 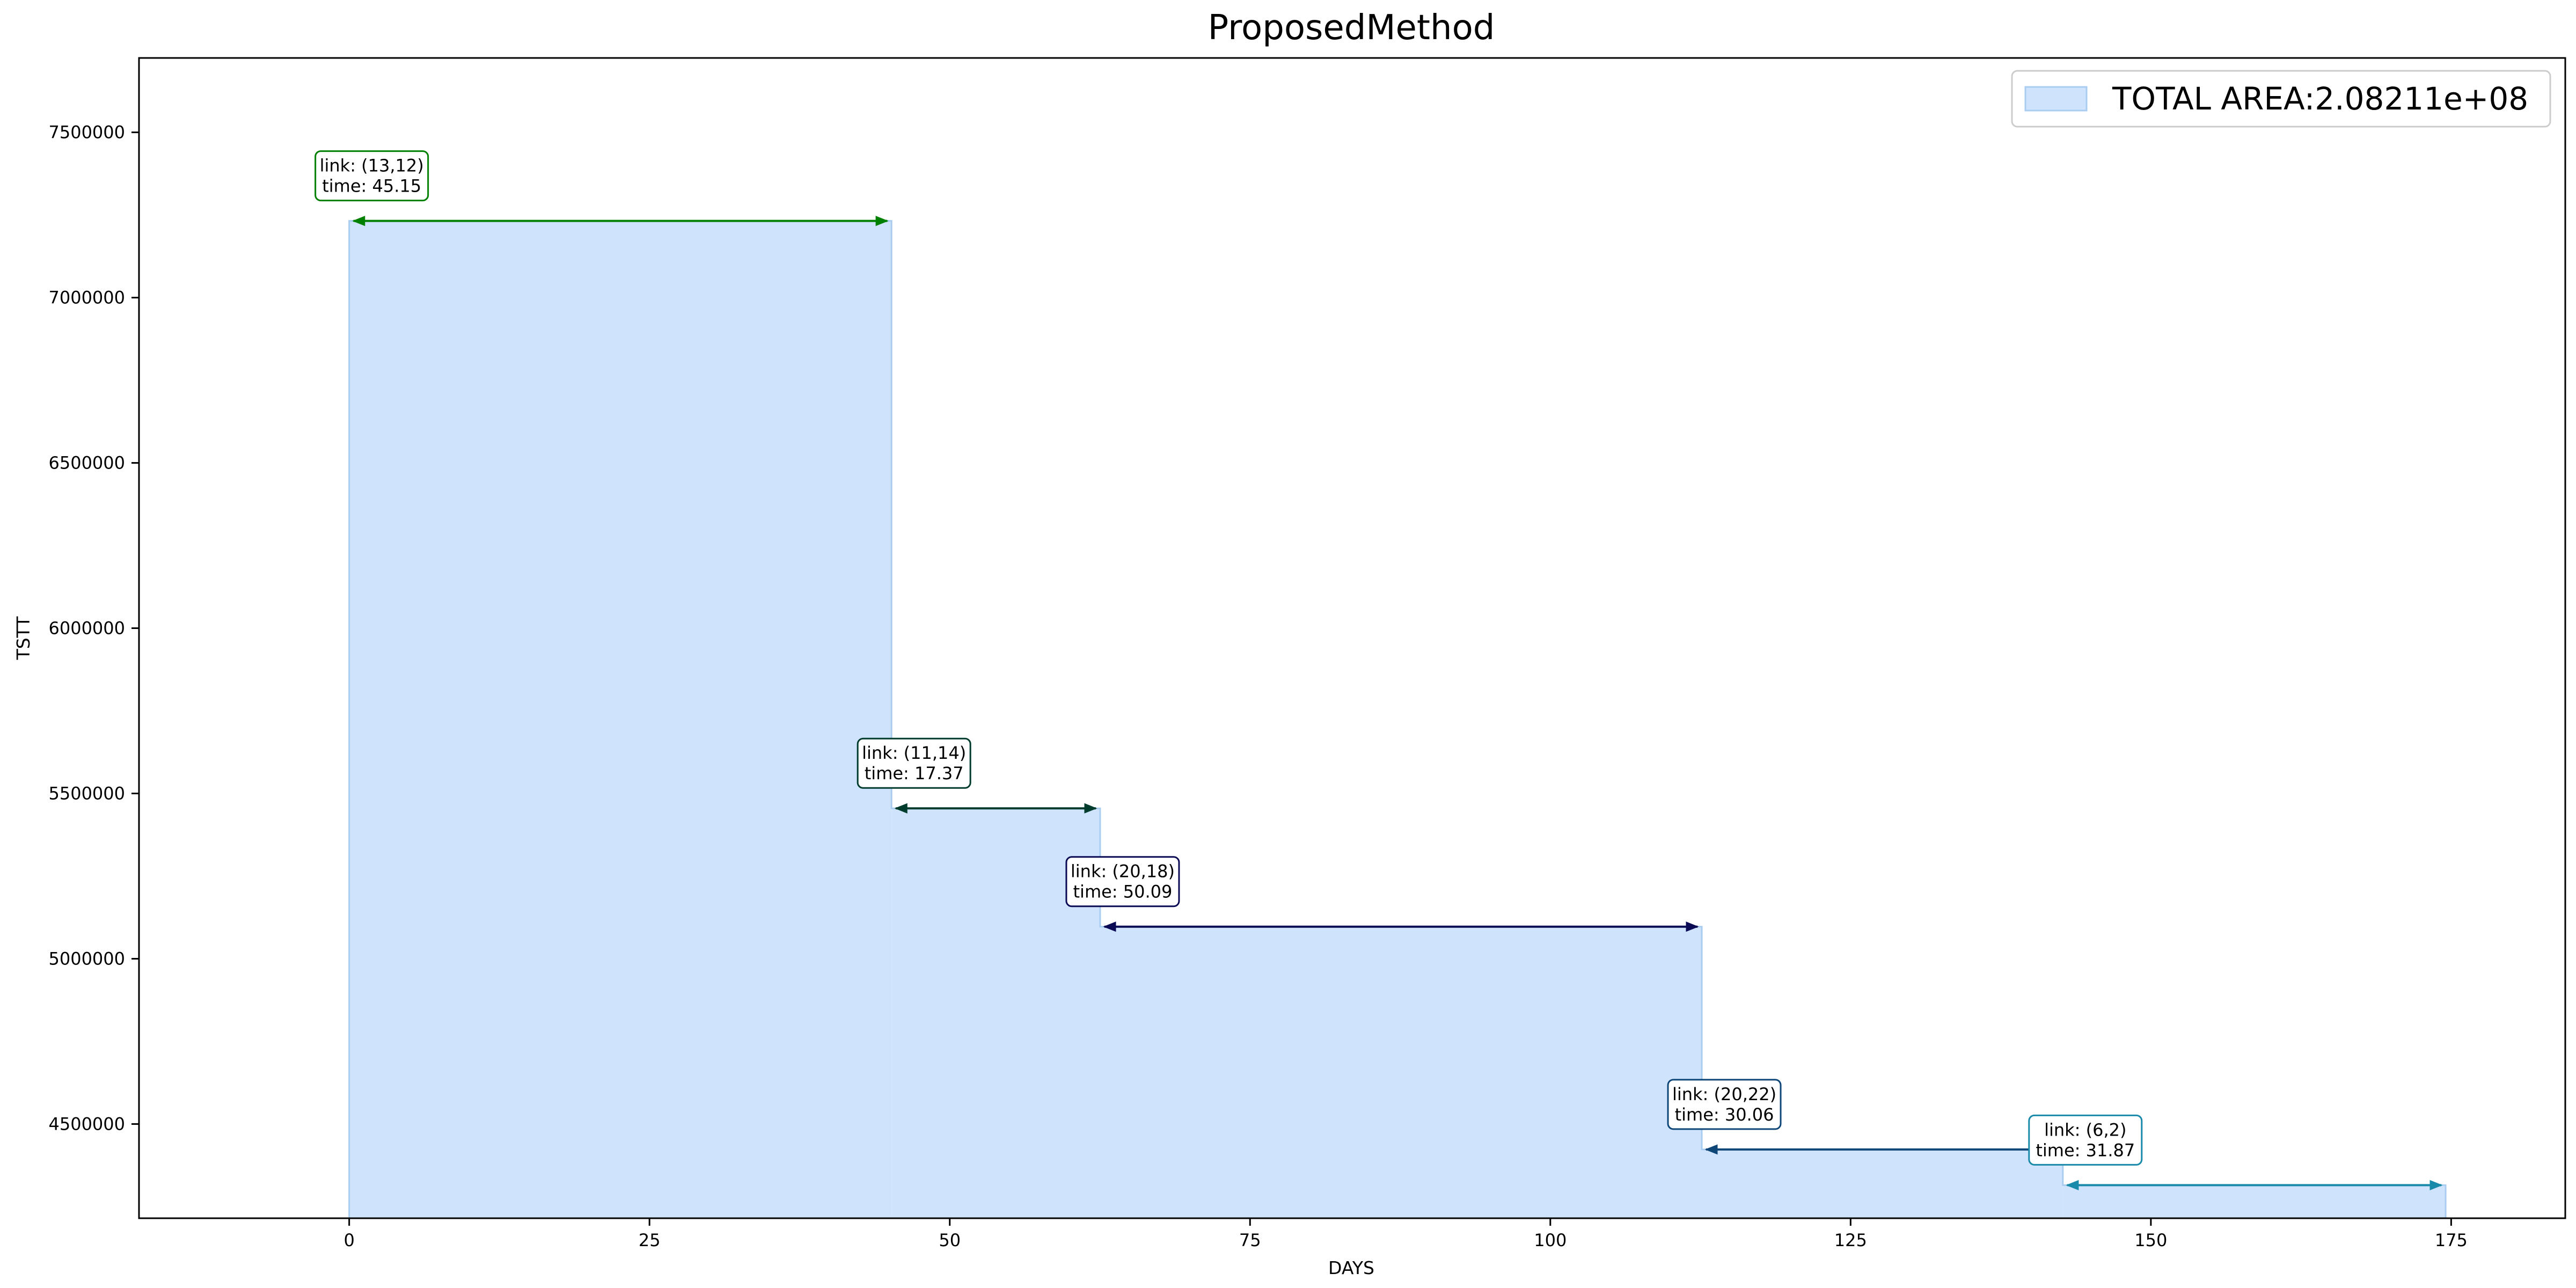 I want to click on x-axis: 0 25 50 75 100 125 150 175, so click(x=1405, y=1234).